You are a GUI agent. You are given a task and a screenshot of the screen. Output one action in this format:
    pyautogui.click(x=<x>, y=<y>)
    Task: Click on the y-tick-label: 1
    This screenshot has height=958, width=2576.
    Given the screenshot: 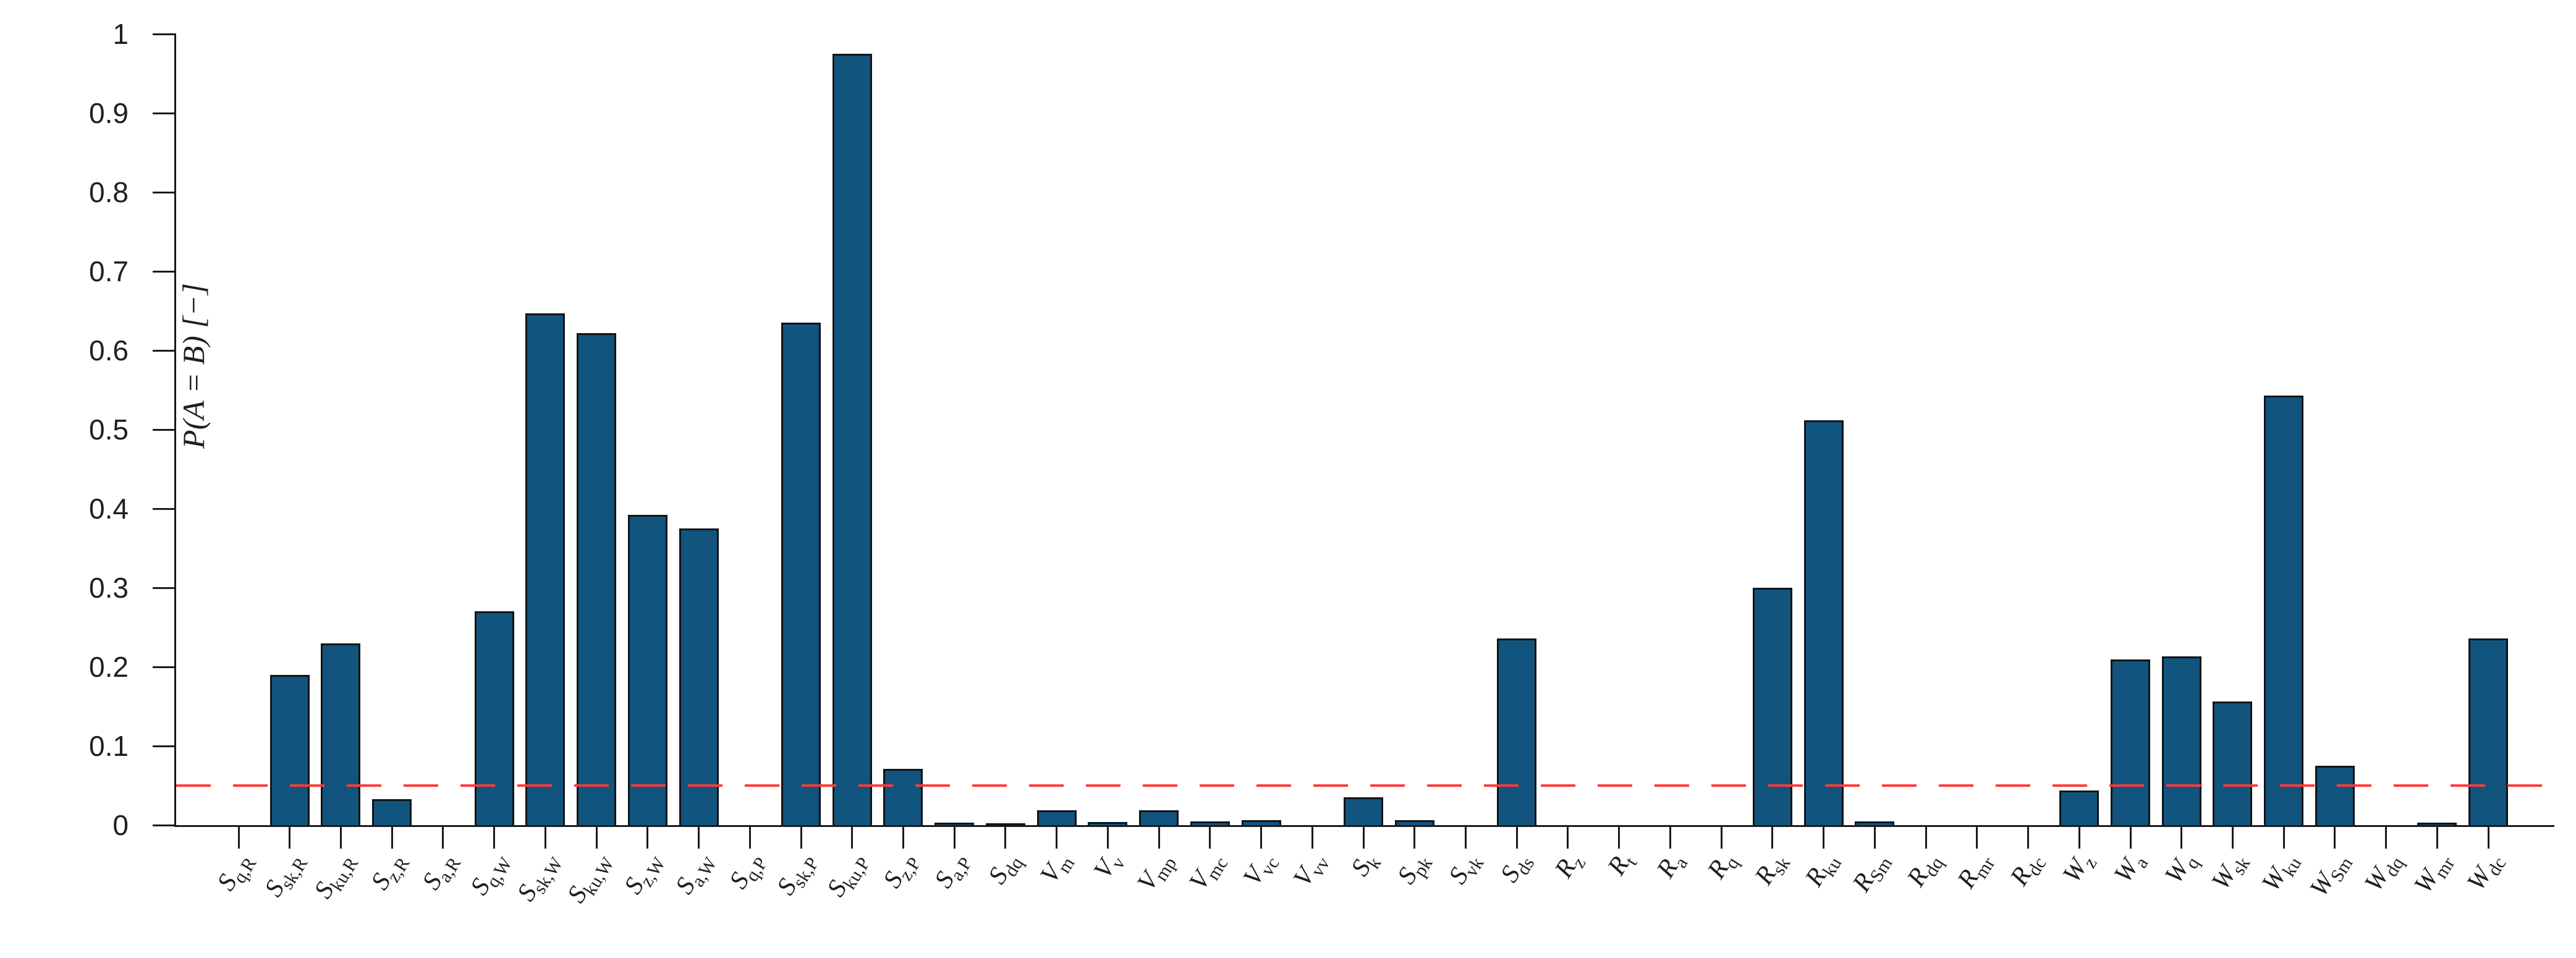 What is the action you would take?
    pyautogui.click(x=120, y=34)
    